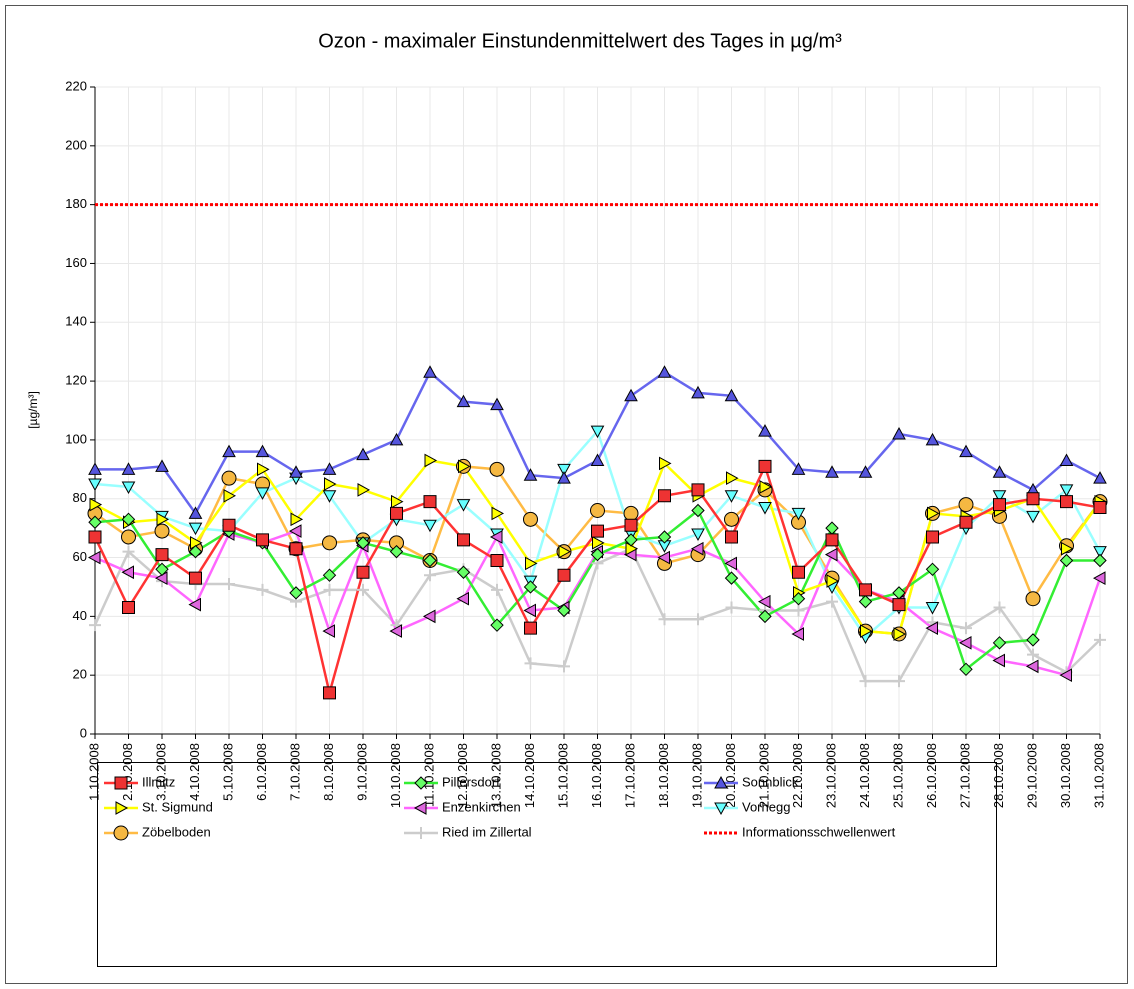  I want to click on y-axis-label: [µg/m³], so click(33, 410).